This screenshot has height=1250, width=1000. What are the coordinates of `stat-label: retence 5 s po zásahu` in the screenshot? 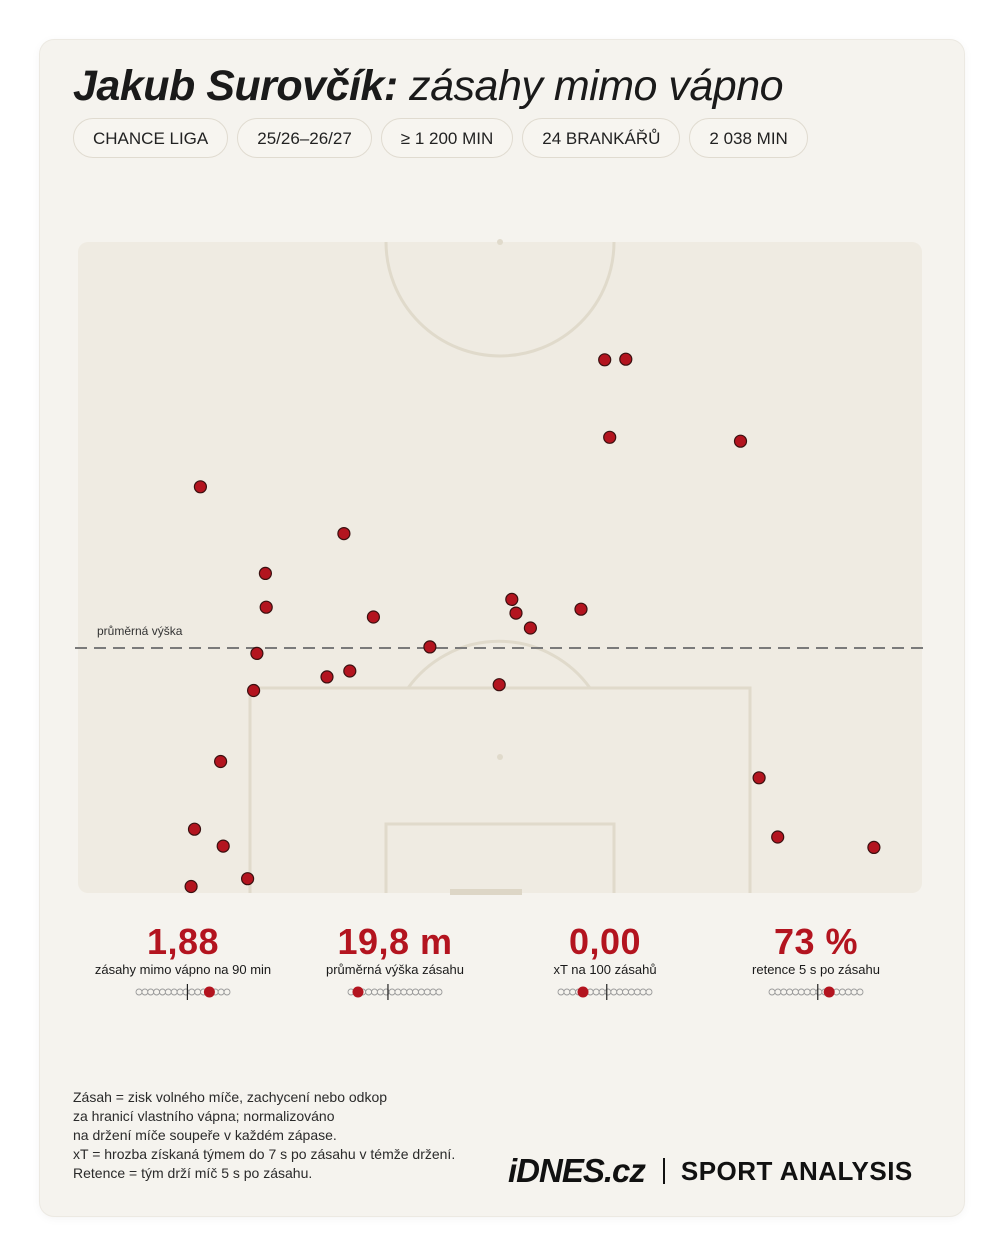 It's located at (816, 969).